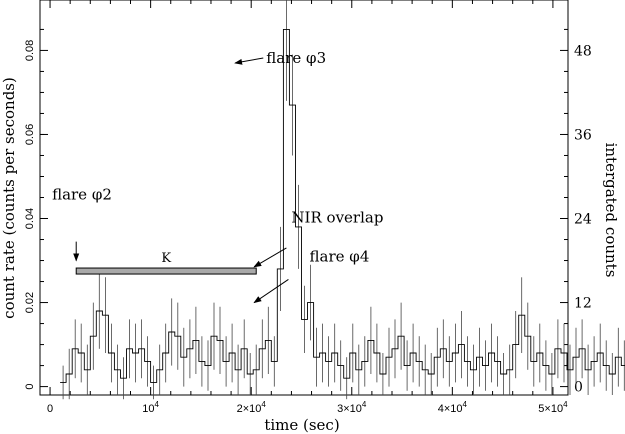 This screenshot has width=625, height=434. I want to click on k-band-label: K, so click(166, 258).